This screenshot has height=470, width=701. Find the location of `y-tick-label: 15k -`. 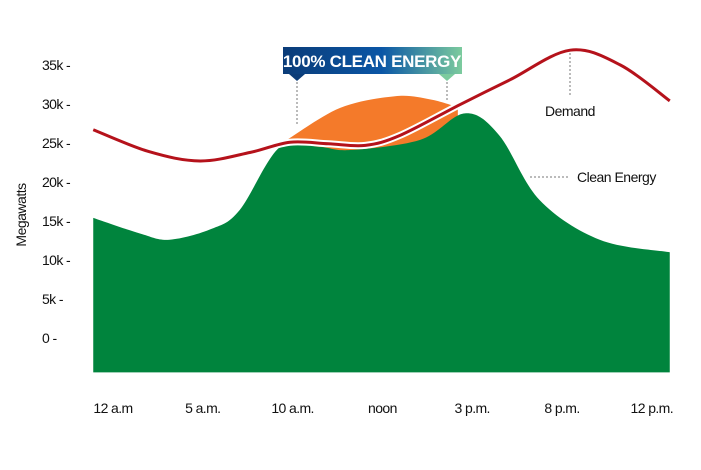

y-tick-label: 15k - is located at coordinates (56, 221).